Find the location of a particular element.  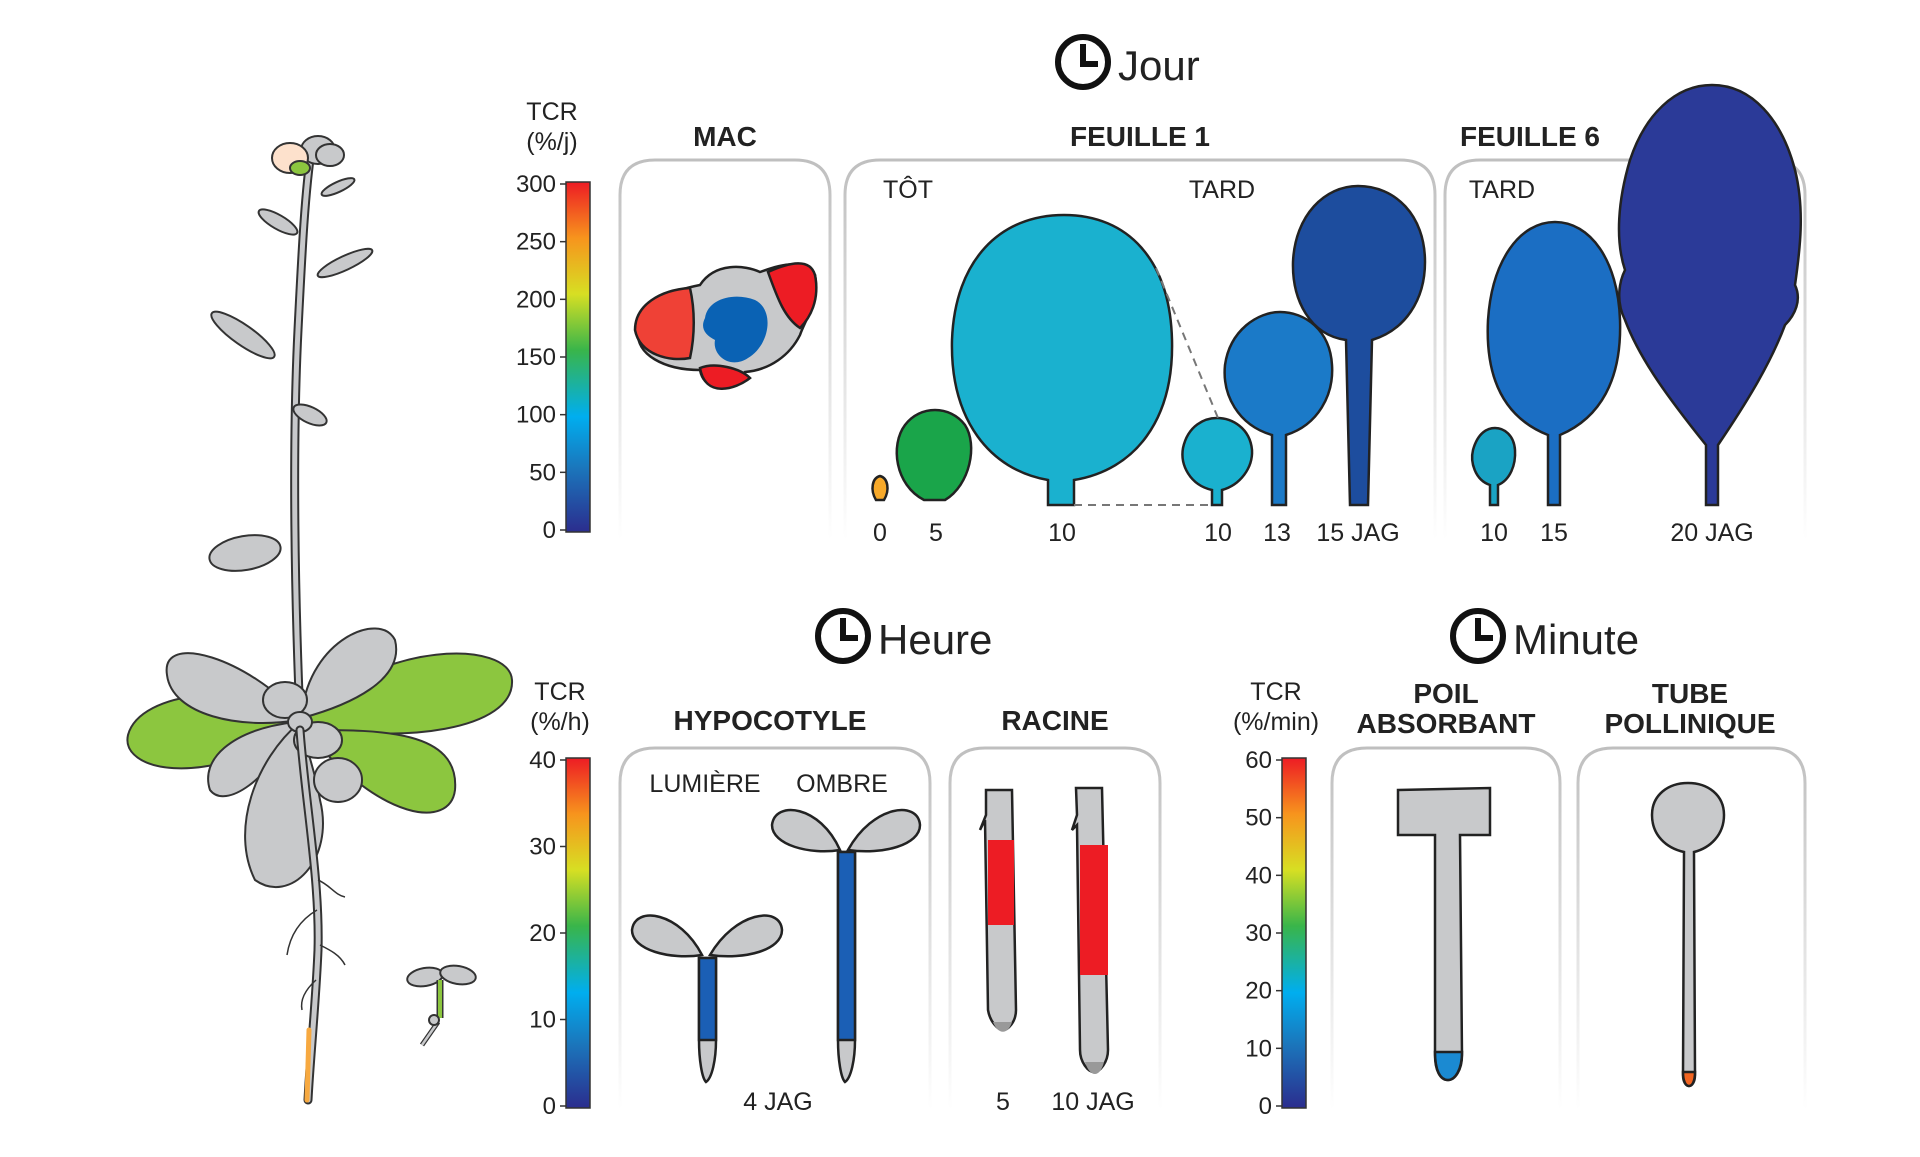

minute-label: Minute is located at coordinates (1576, 639).